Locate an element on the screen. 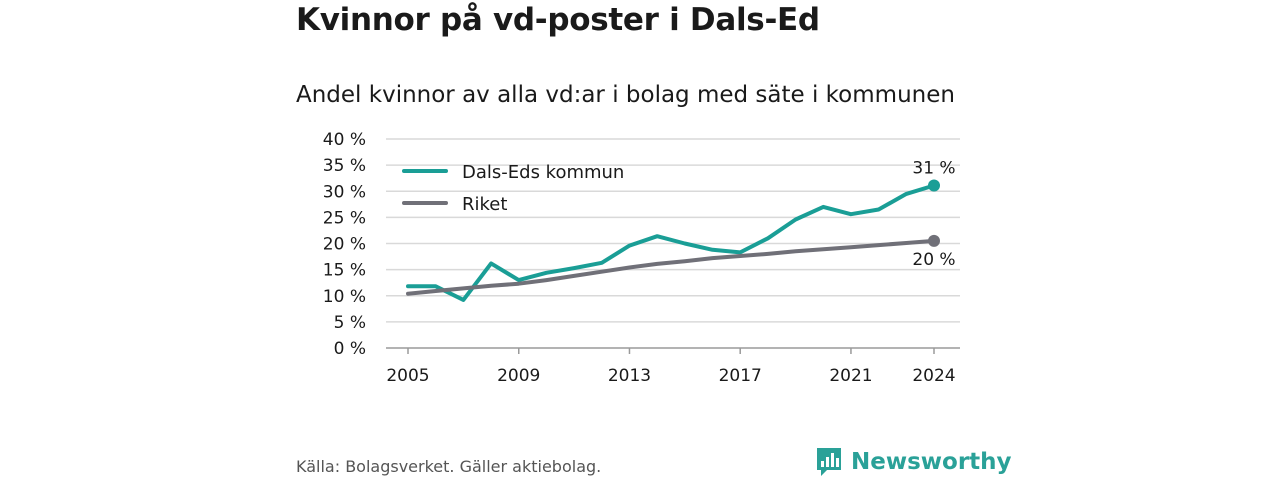  y-tick-label: 15 % is located at coordinates (344, 271).